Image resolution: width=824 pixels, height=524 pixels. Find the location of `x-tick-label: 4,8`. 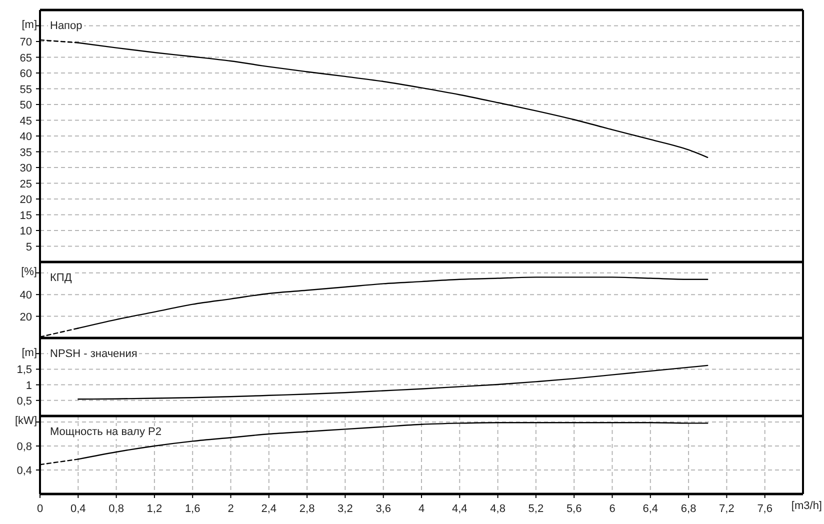

x-tick-label: 4,8 is located at coordinates (498, 509).